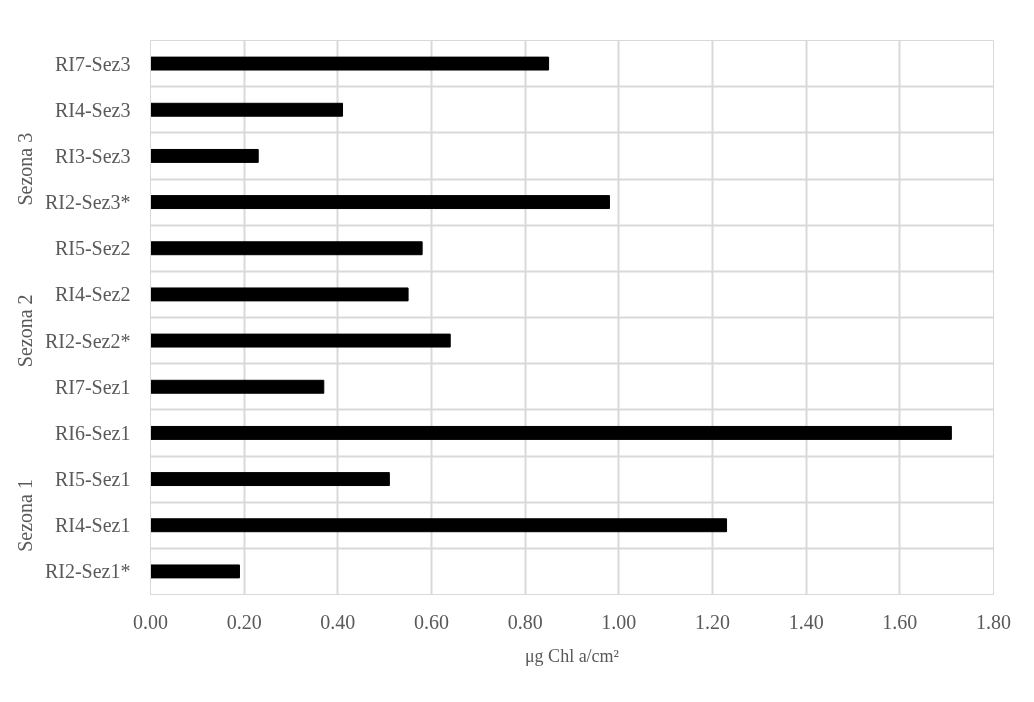  What do you see at coordinates (92, 155) in the screenshot?
I see `y-tick-label: RI3-Sez3` at bounding box center [92, 155].